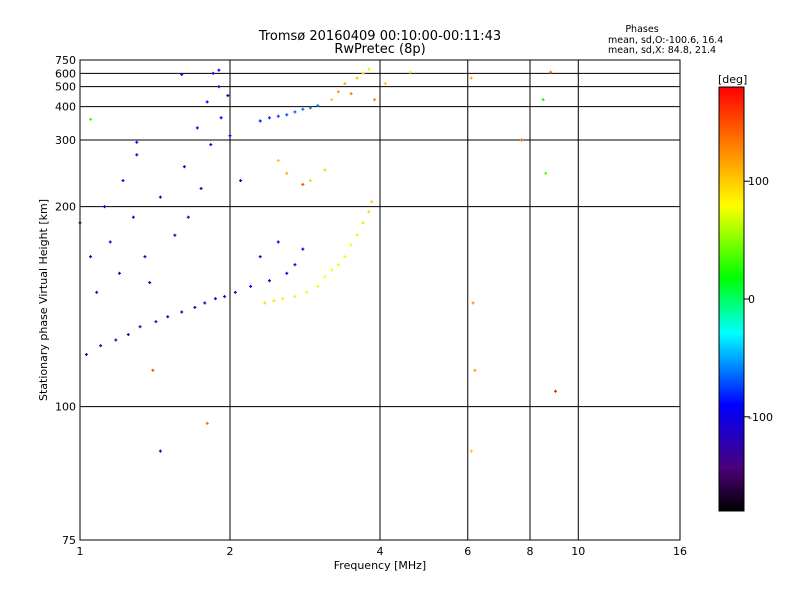 Image resolution: width=800 pixels, height=605 pixels. Describe the element at coordinates (379, 49) in the screenshot. I see `chart-subtitle: RwPretec (8p)` at that location.